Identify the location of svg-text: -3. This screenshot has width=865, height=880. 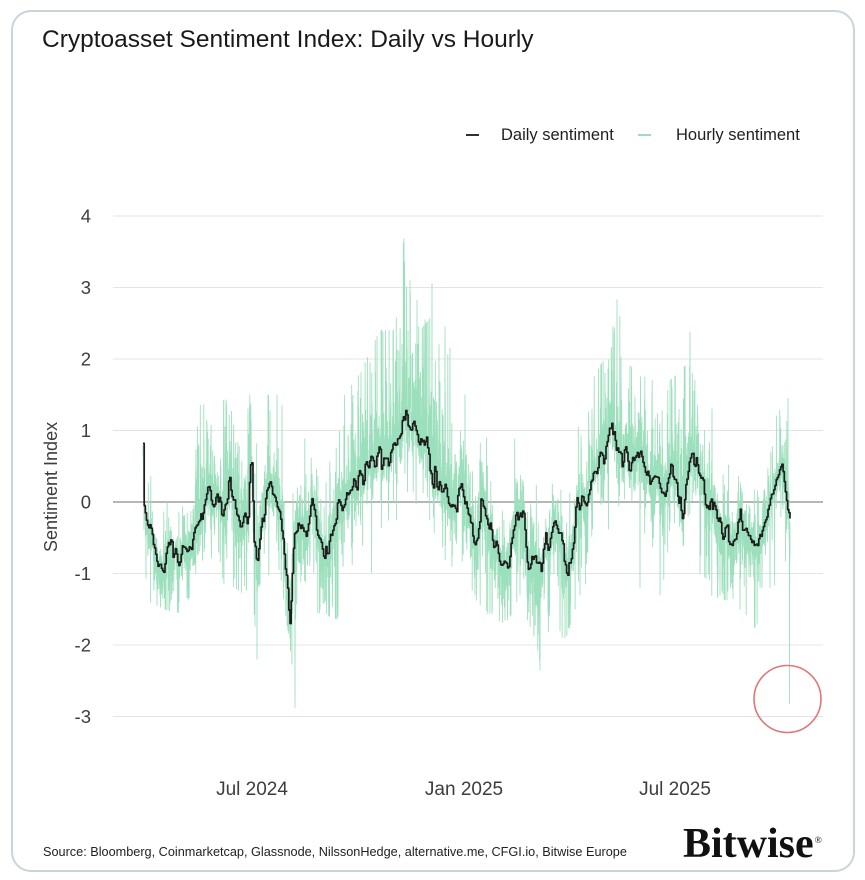
(83, 716).